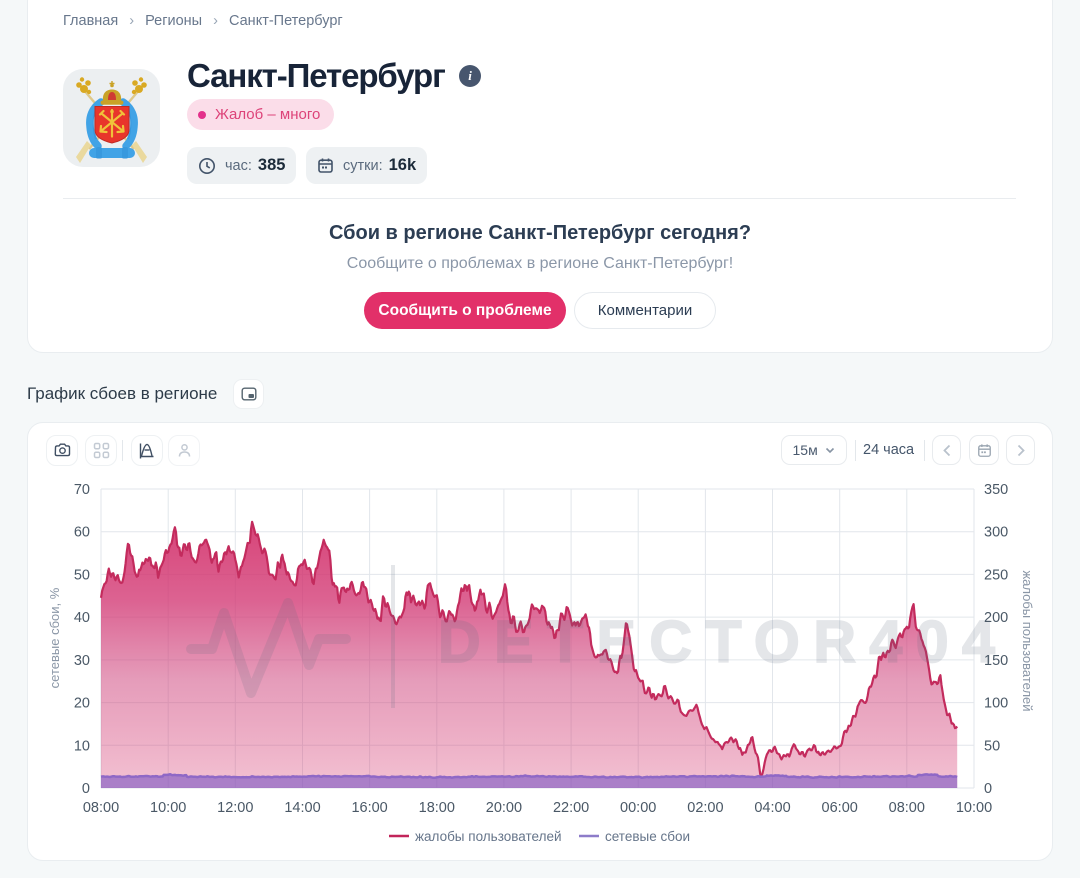  Describe the element at coordinates (82, 490) in the screenshot. I see `svg-text: 70` at that location.